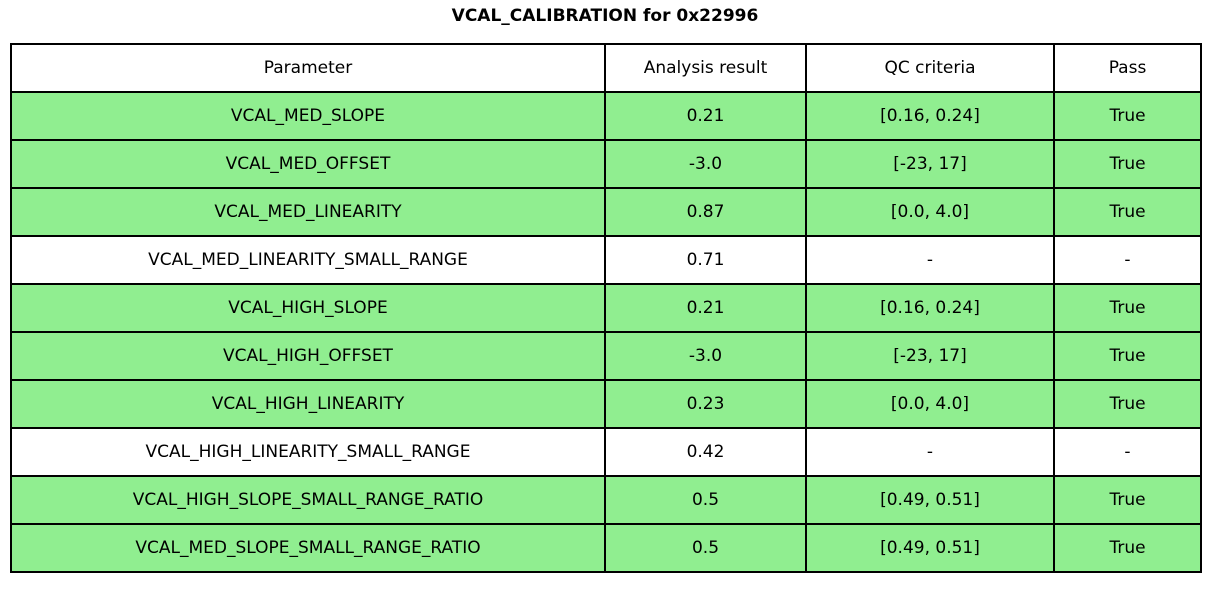 The width and height of the screenshot is (1210, 604). What do you see at coordinates (1127, 68) in the screenshot?
I see `column-header-pass: Pass` at bounding box center [1127, 68].